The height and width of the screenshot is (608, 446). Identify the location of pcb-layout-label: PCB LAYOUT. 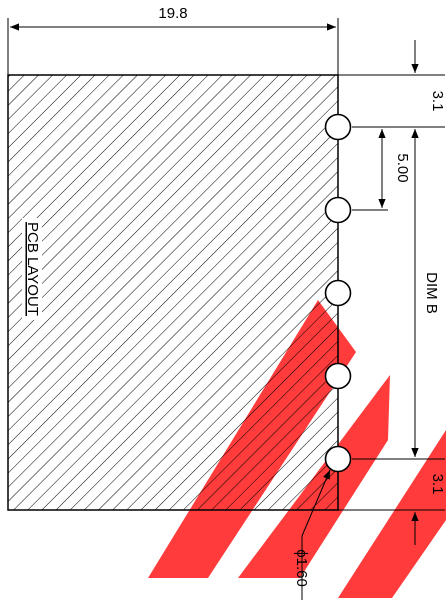
(32, 269).